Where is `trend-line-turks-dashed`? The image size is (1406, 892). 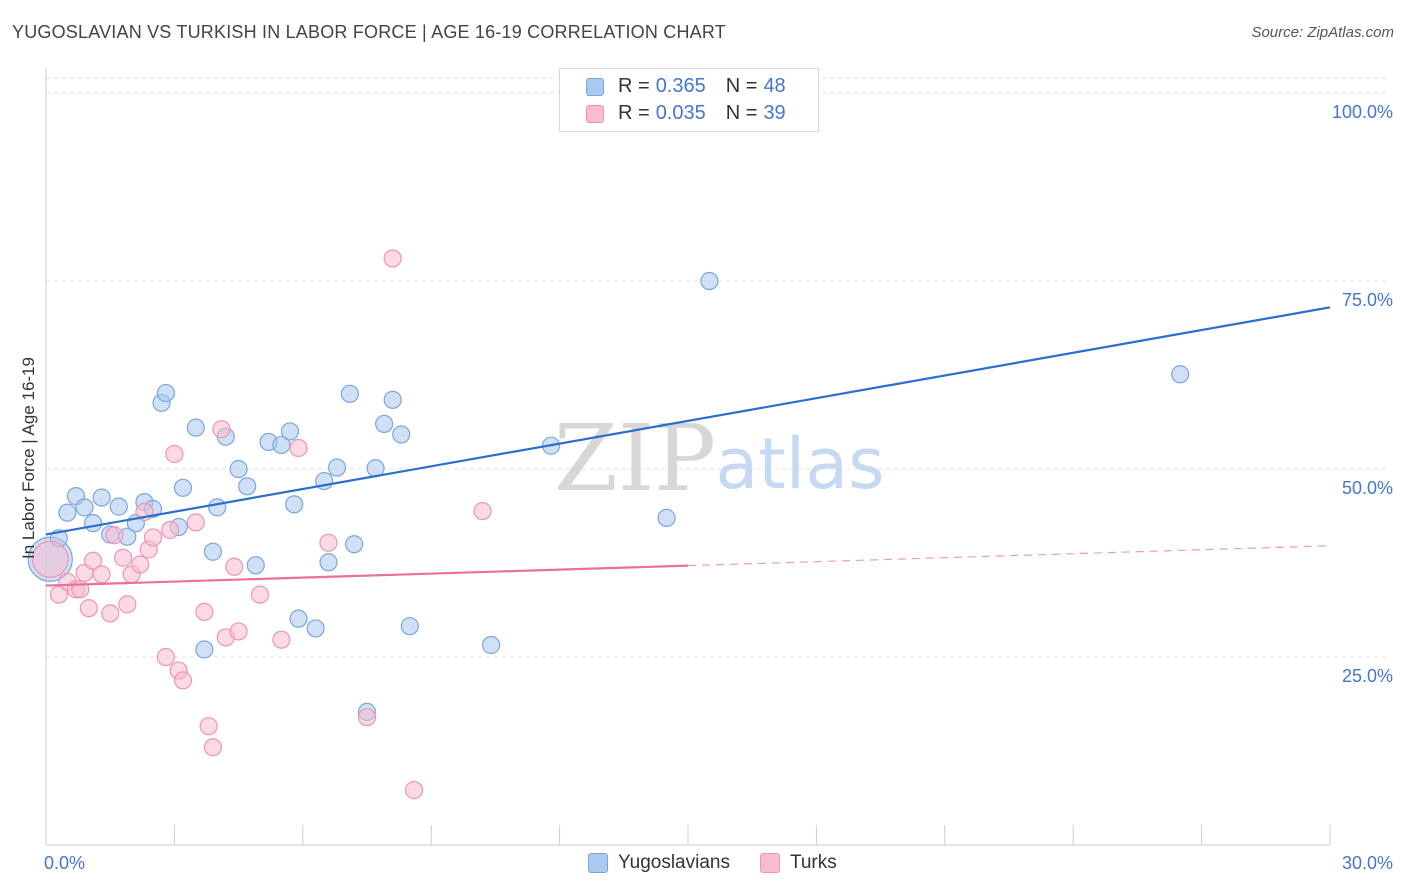
trend-line-turks-dashed is located at coordinates (1009, 556).